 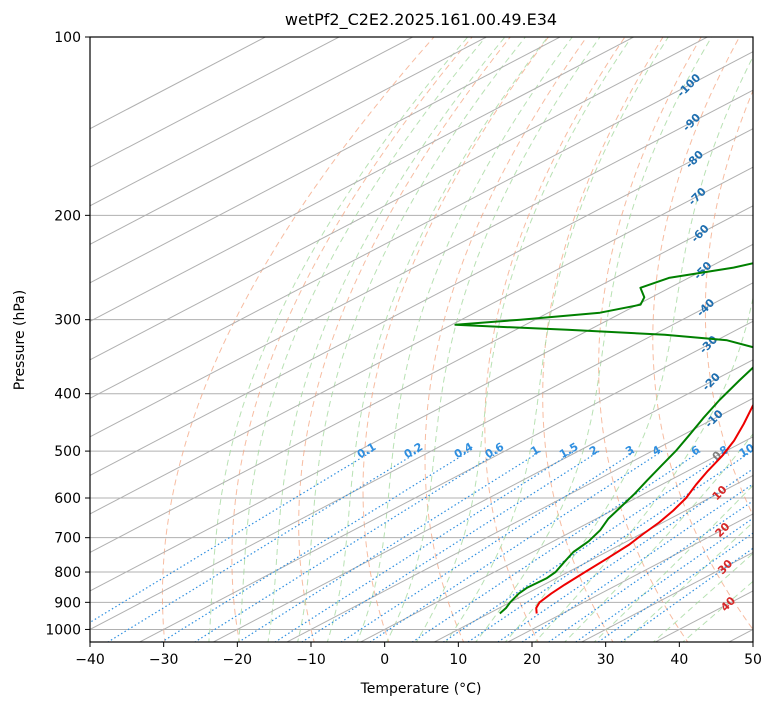 What do you see at coordinates (700, 233) in the screenshot?
I see `isotherm-label: -60` at bounding box center [700, 233].